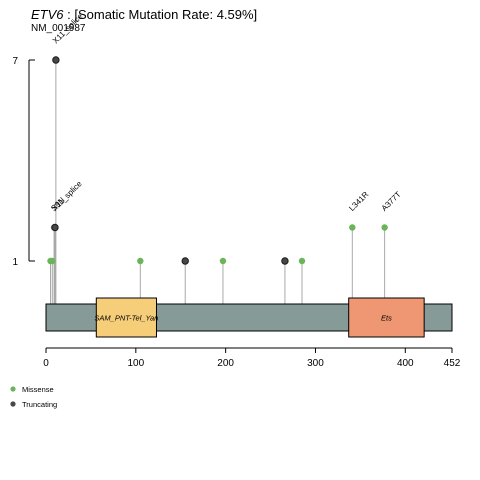 The height and width of the screenshot is (480, 480). What do you see at coordinates (15, 61) in the screenshot?
I see `y-tick-label: 7` at bounding box center [15, 61].